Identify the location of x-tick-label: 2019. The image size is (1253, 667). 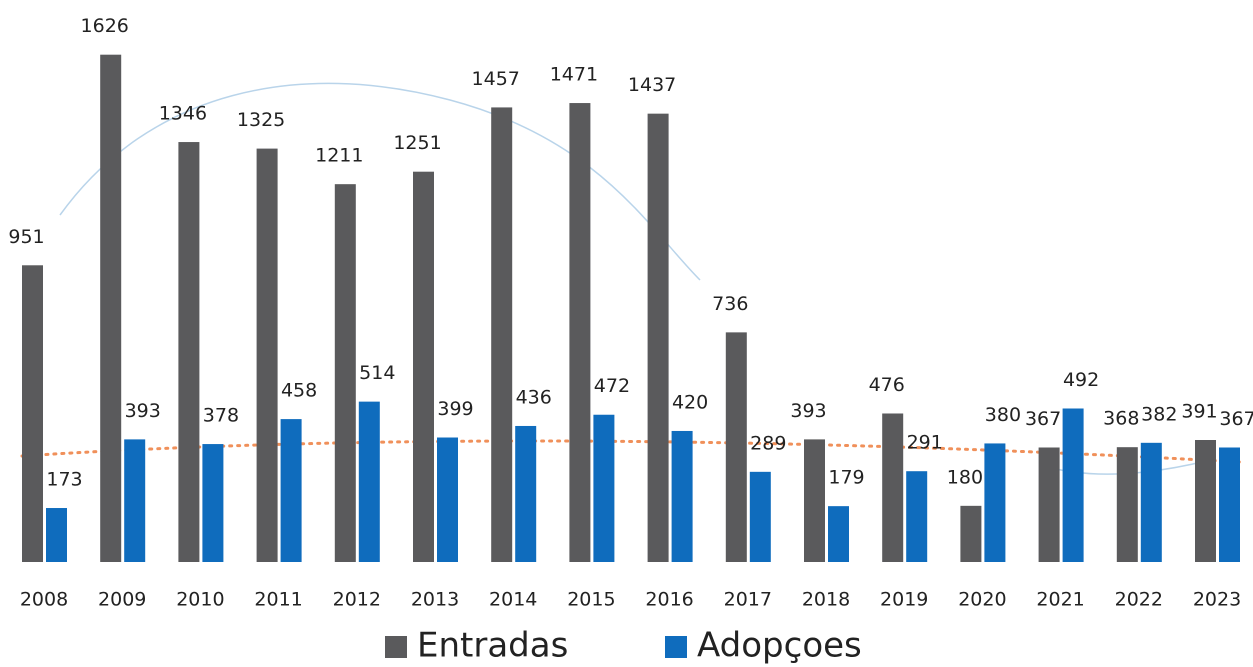
(904, 600).